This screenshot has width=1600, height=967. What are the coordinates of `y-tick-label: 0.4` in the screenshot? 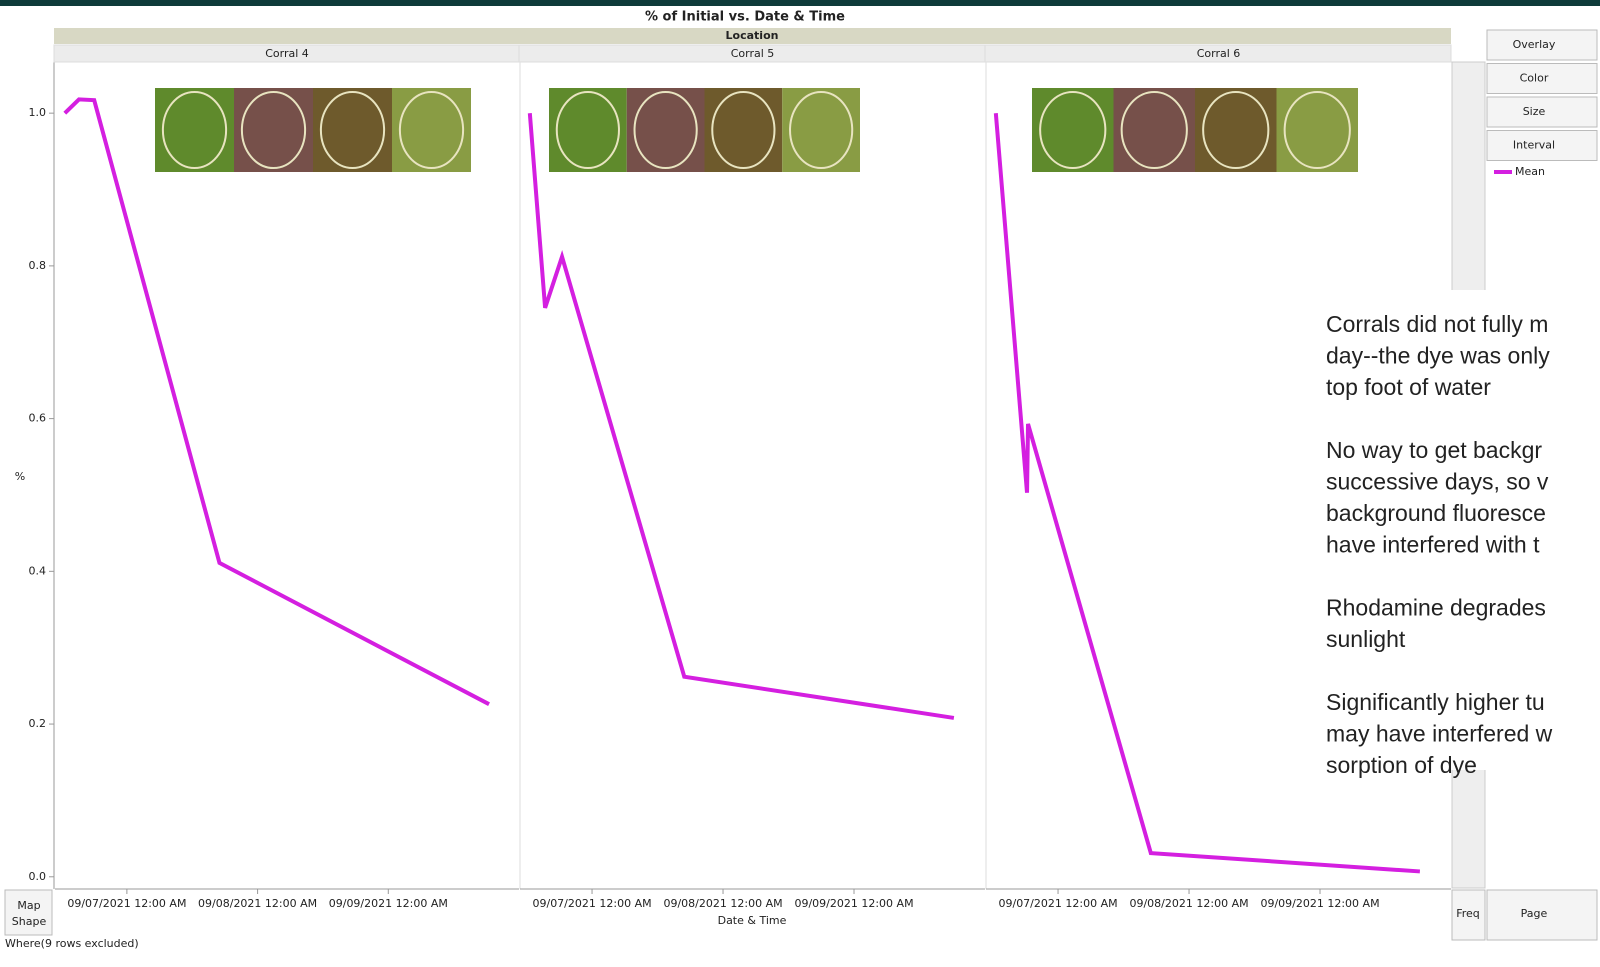 It's located at (38, 570).